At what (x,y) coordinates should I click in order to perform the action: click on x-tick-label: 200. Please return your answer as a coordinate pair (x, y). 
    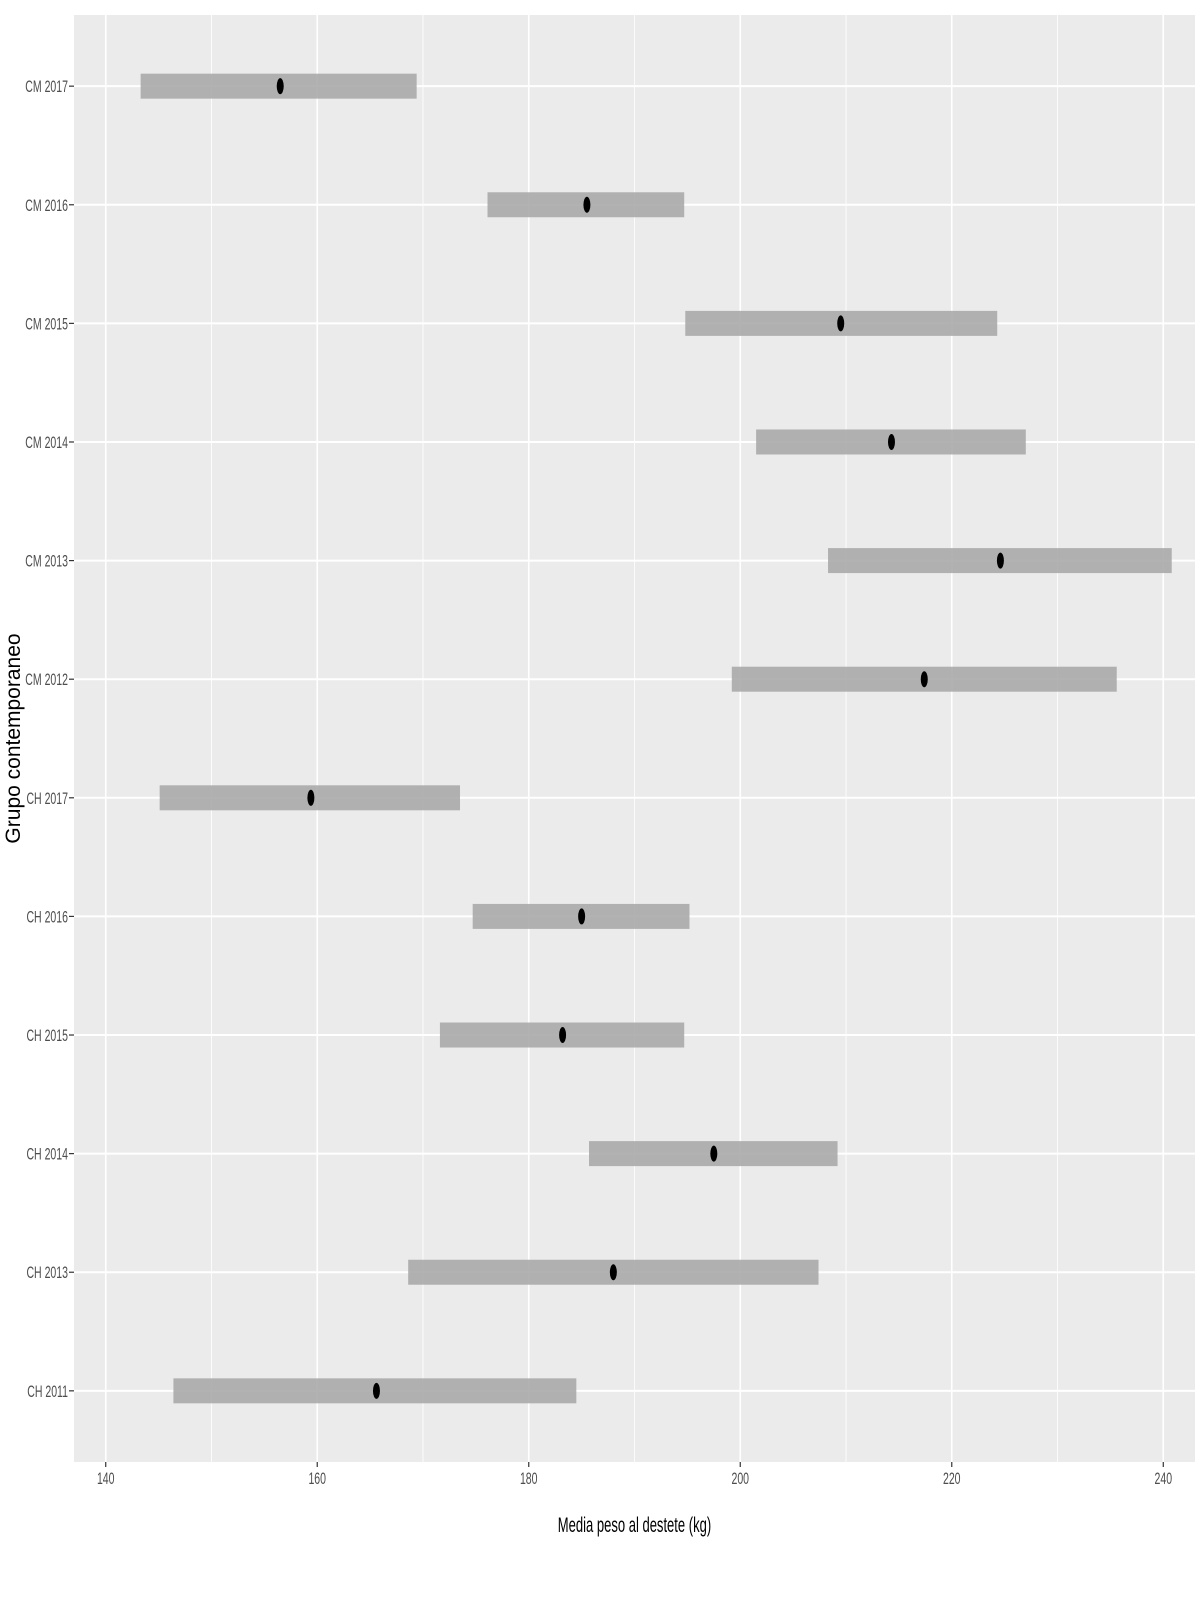
    Looking at the image, I should click on (740, 1477).